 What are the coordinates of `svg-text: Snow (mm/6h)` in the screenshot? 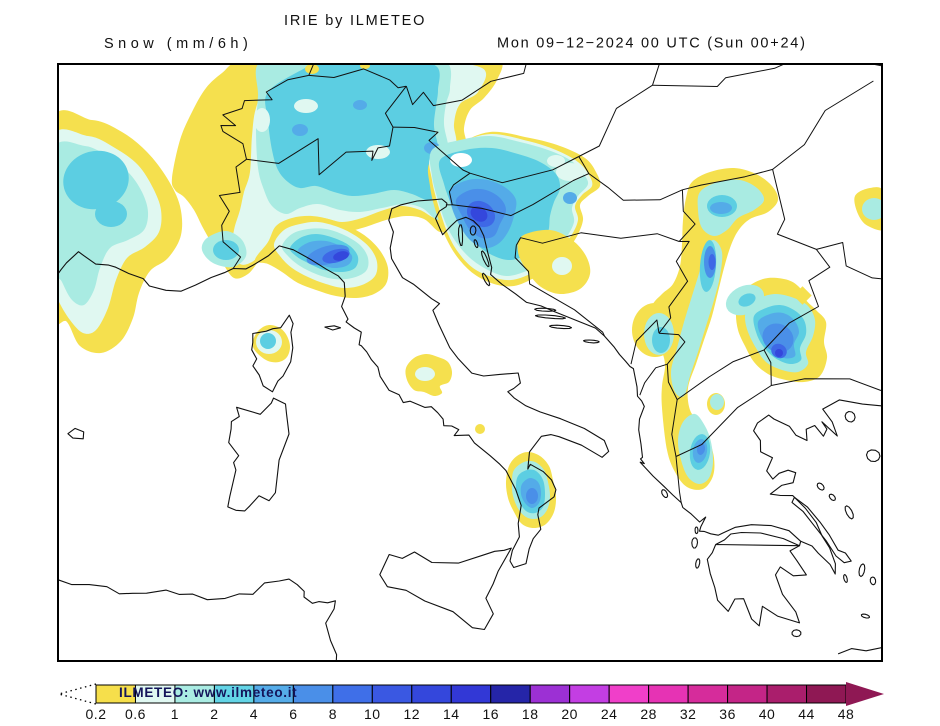 It's located at (178, 44).